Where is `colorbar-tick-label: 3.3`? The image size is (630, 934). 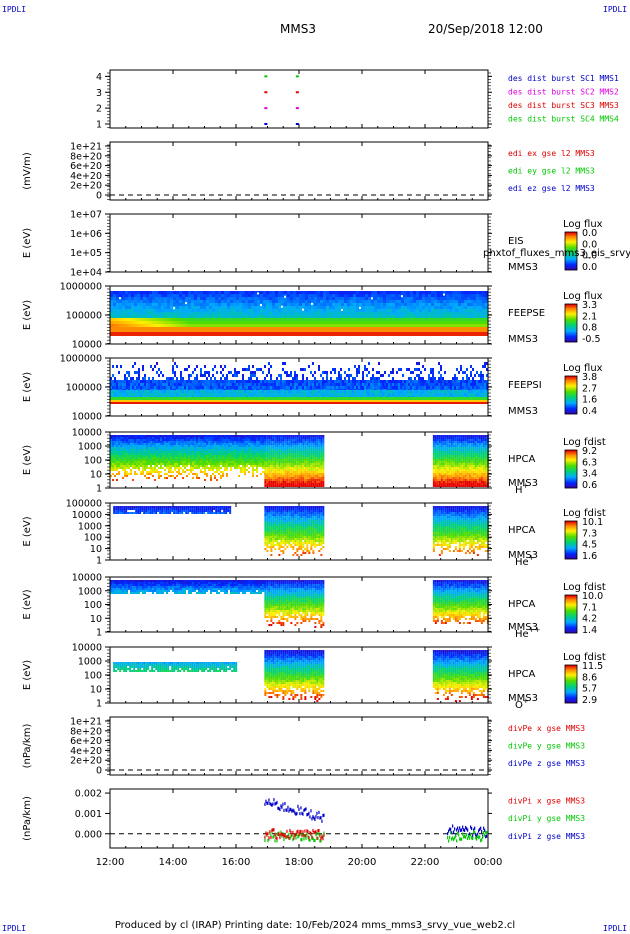 colorbar-tick-label: 3.3 is located at coordinates (589, 305).